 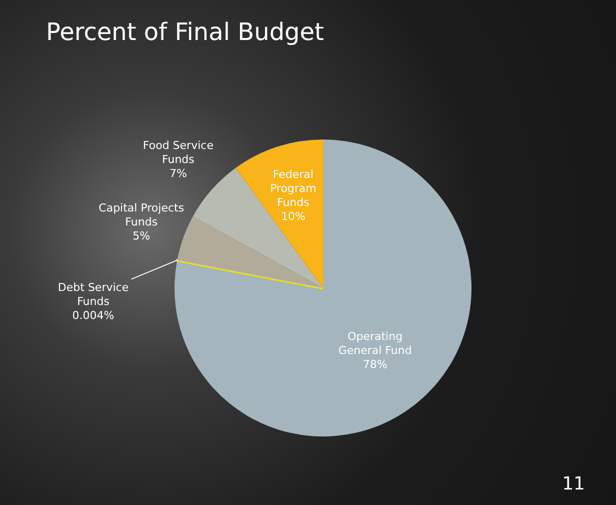 I want to click on text: 11, so click(x=573, y=484).